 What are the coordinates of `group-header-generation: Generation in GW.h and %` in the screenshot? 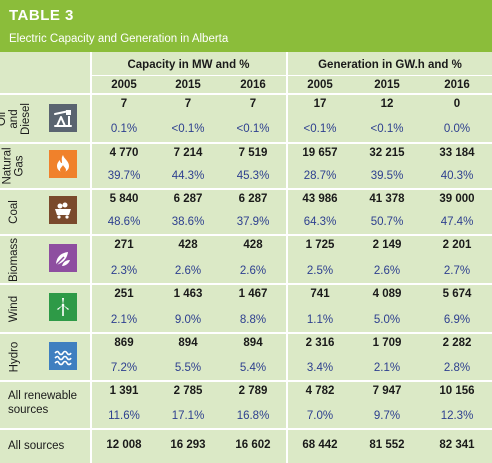 It's located at (390, 65).